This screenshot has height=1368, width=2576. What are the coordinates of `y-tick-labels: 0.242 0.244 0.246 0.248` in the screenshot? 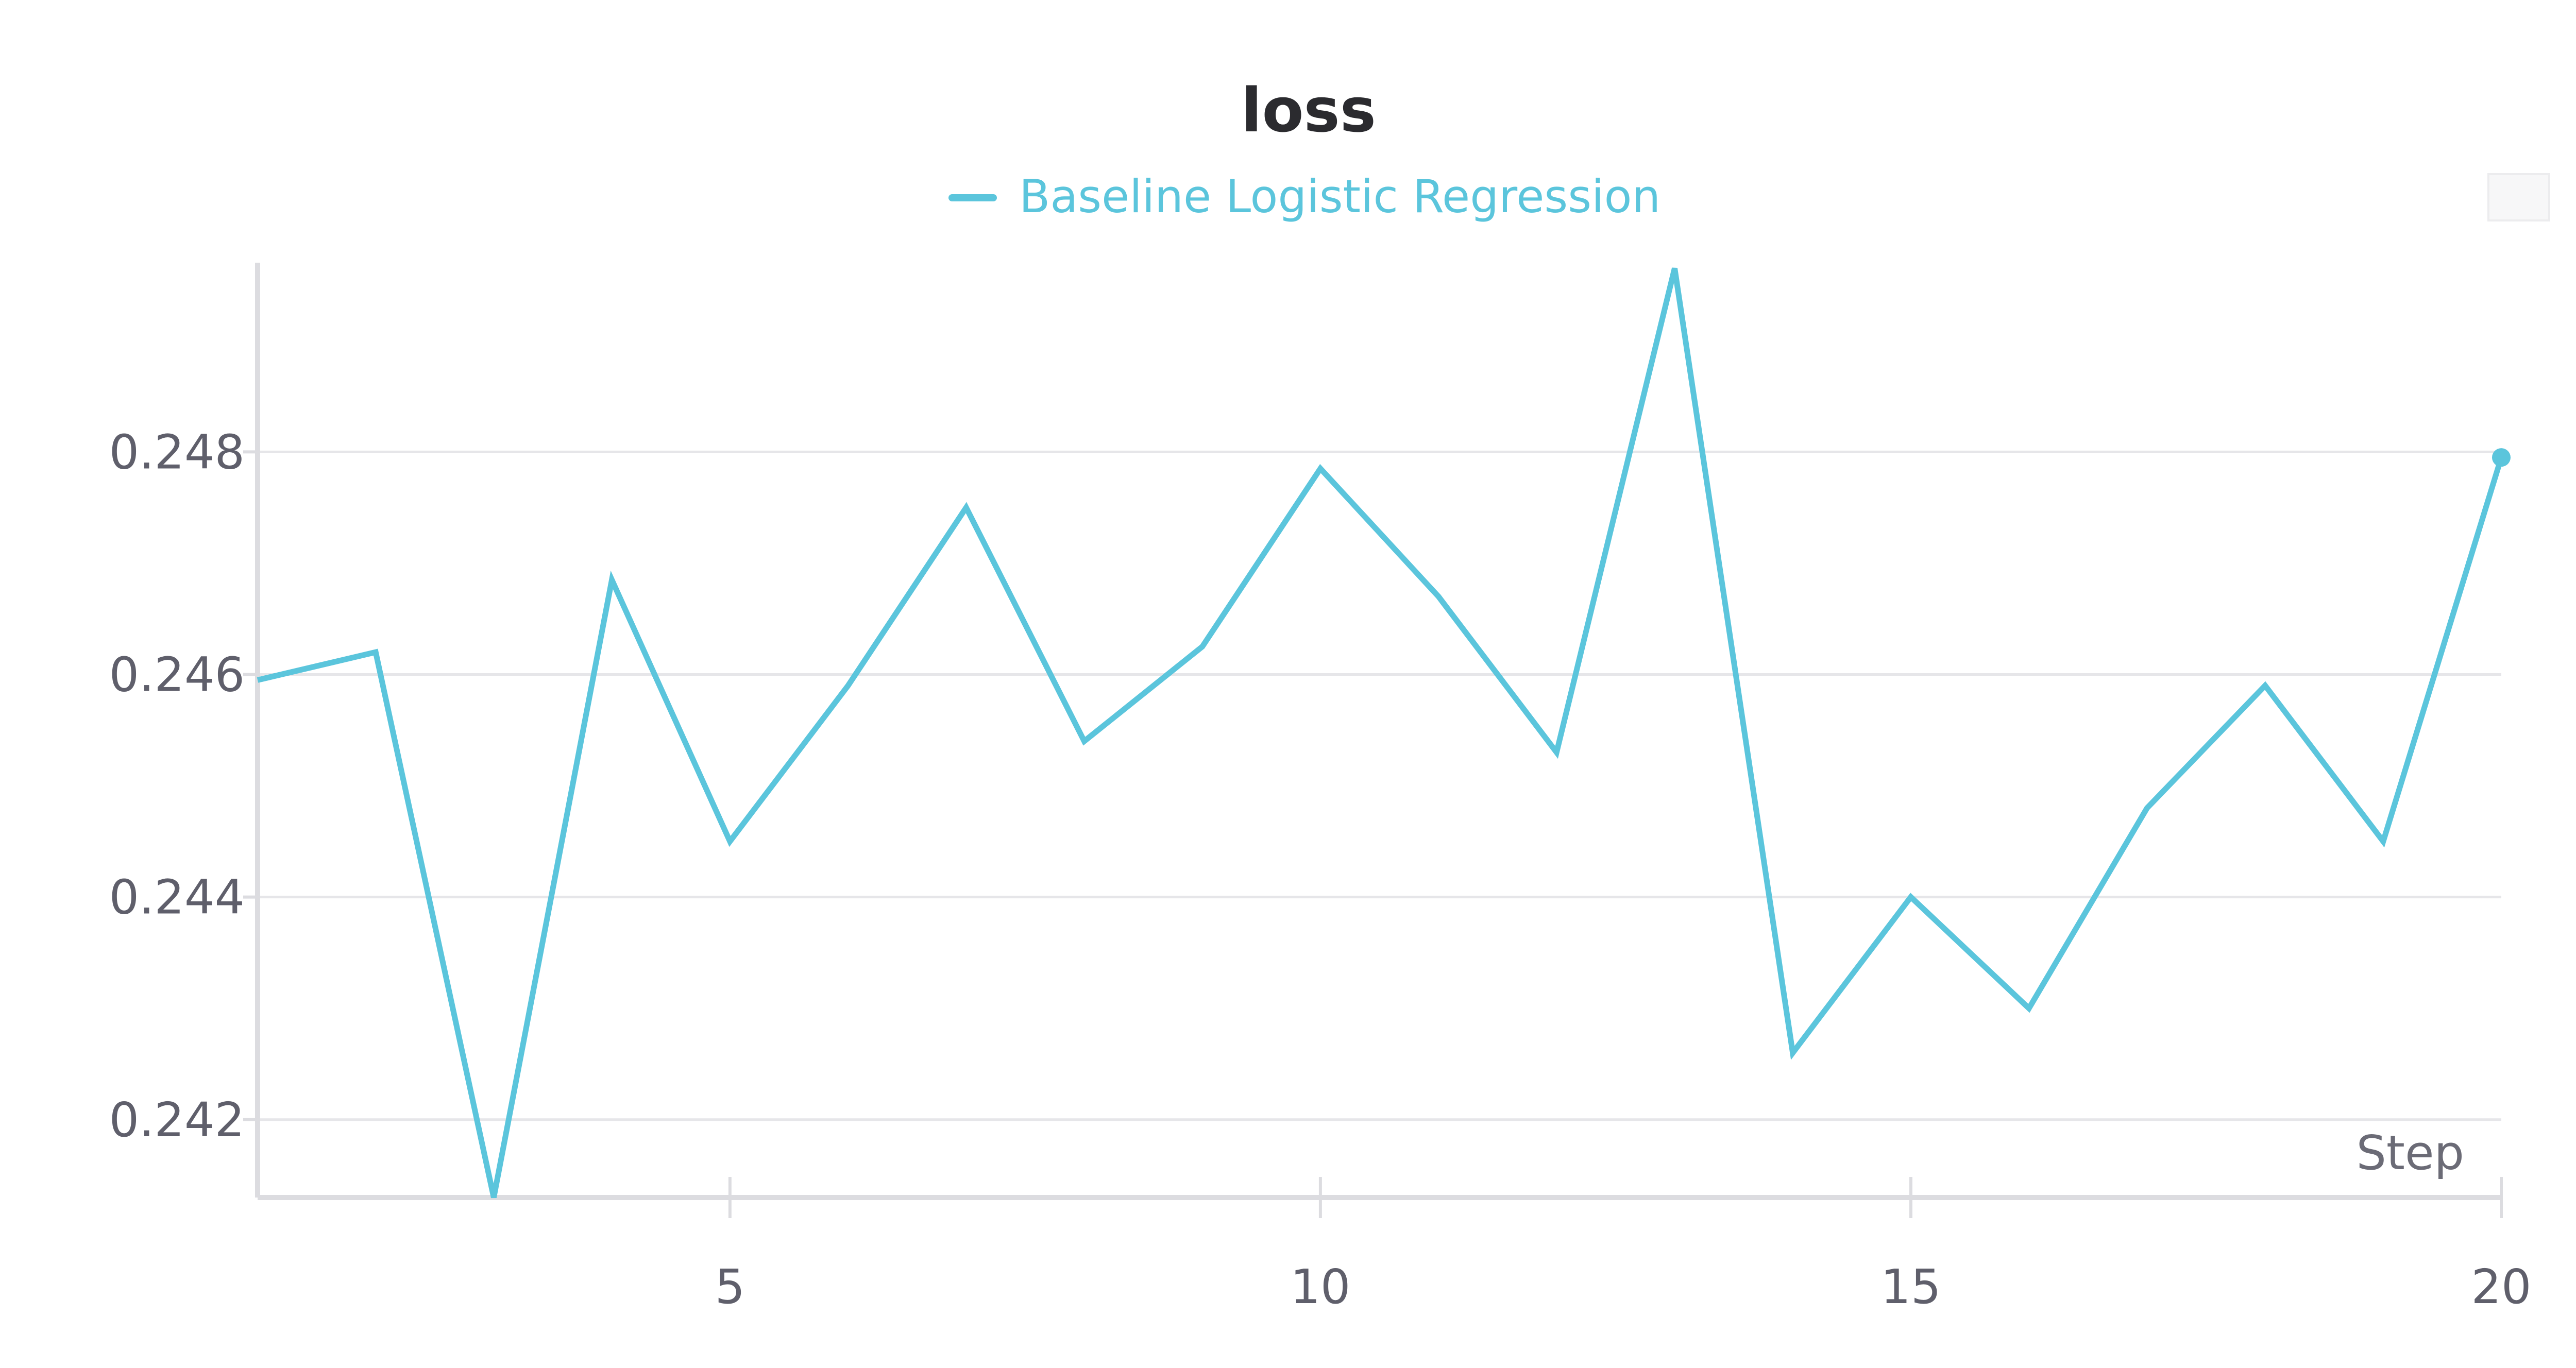 It's located at (177, 785).